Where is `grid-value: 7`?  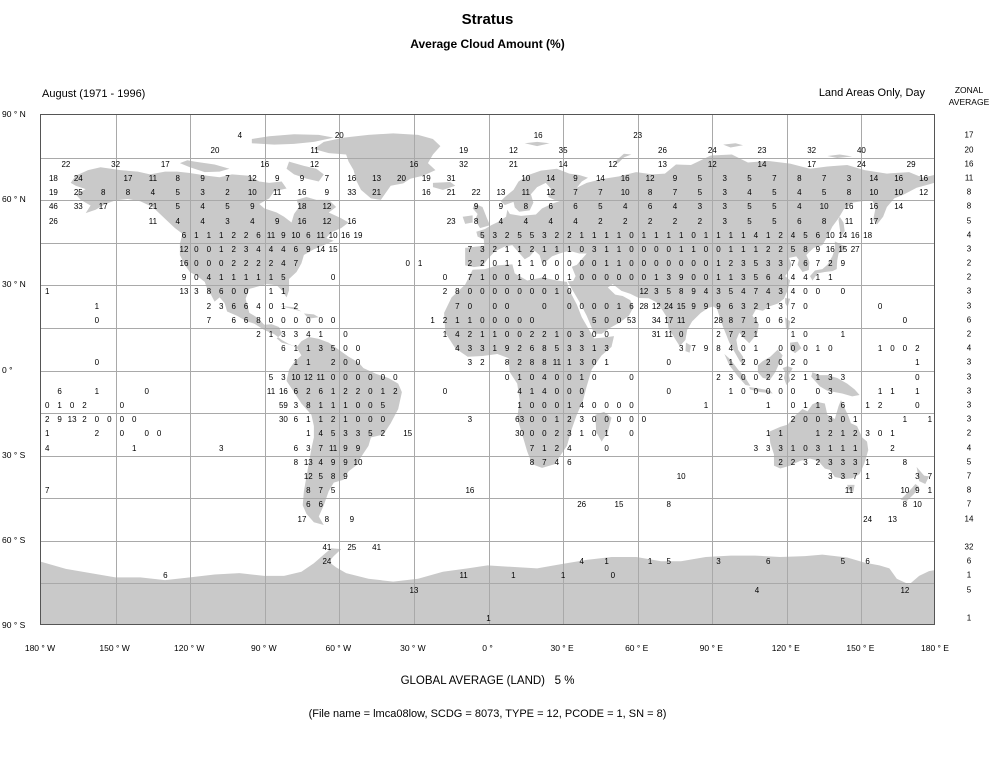
grid-value: 7 is located at coordinates (470, 278).